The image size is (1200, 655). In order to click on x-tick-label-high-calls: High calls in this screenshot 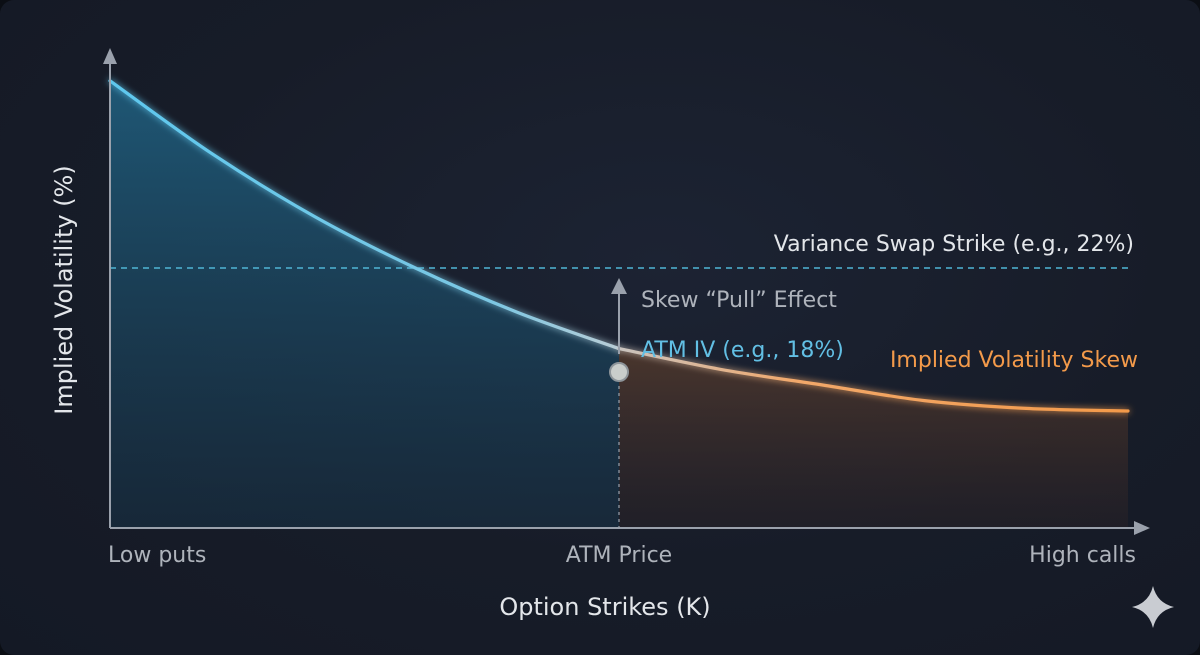, I will do `click(1082, 555)`.